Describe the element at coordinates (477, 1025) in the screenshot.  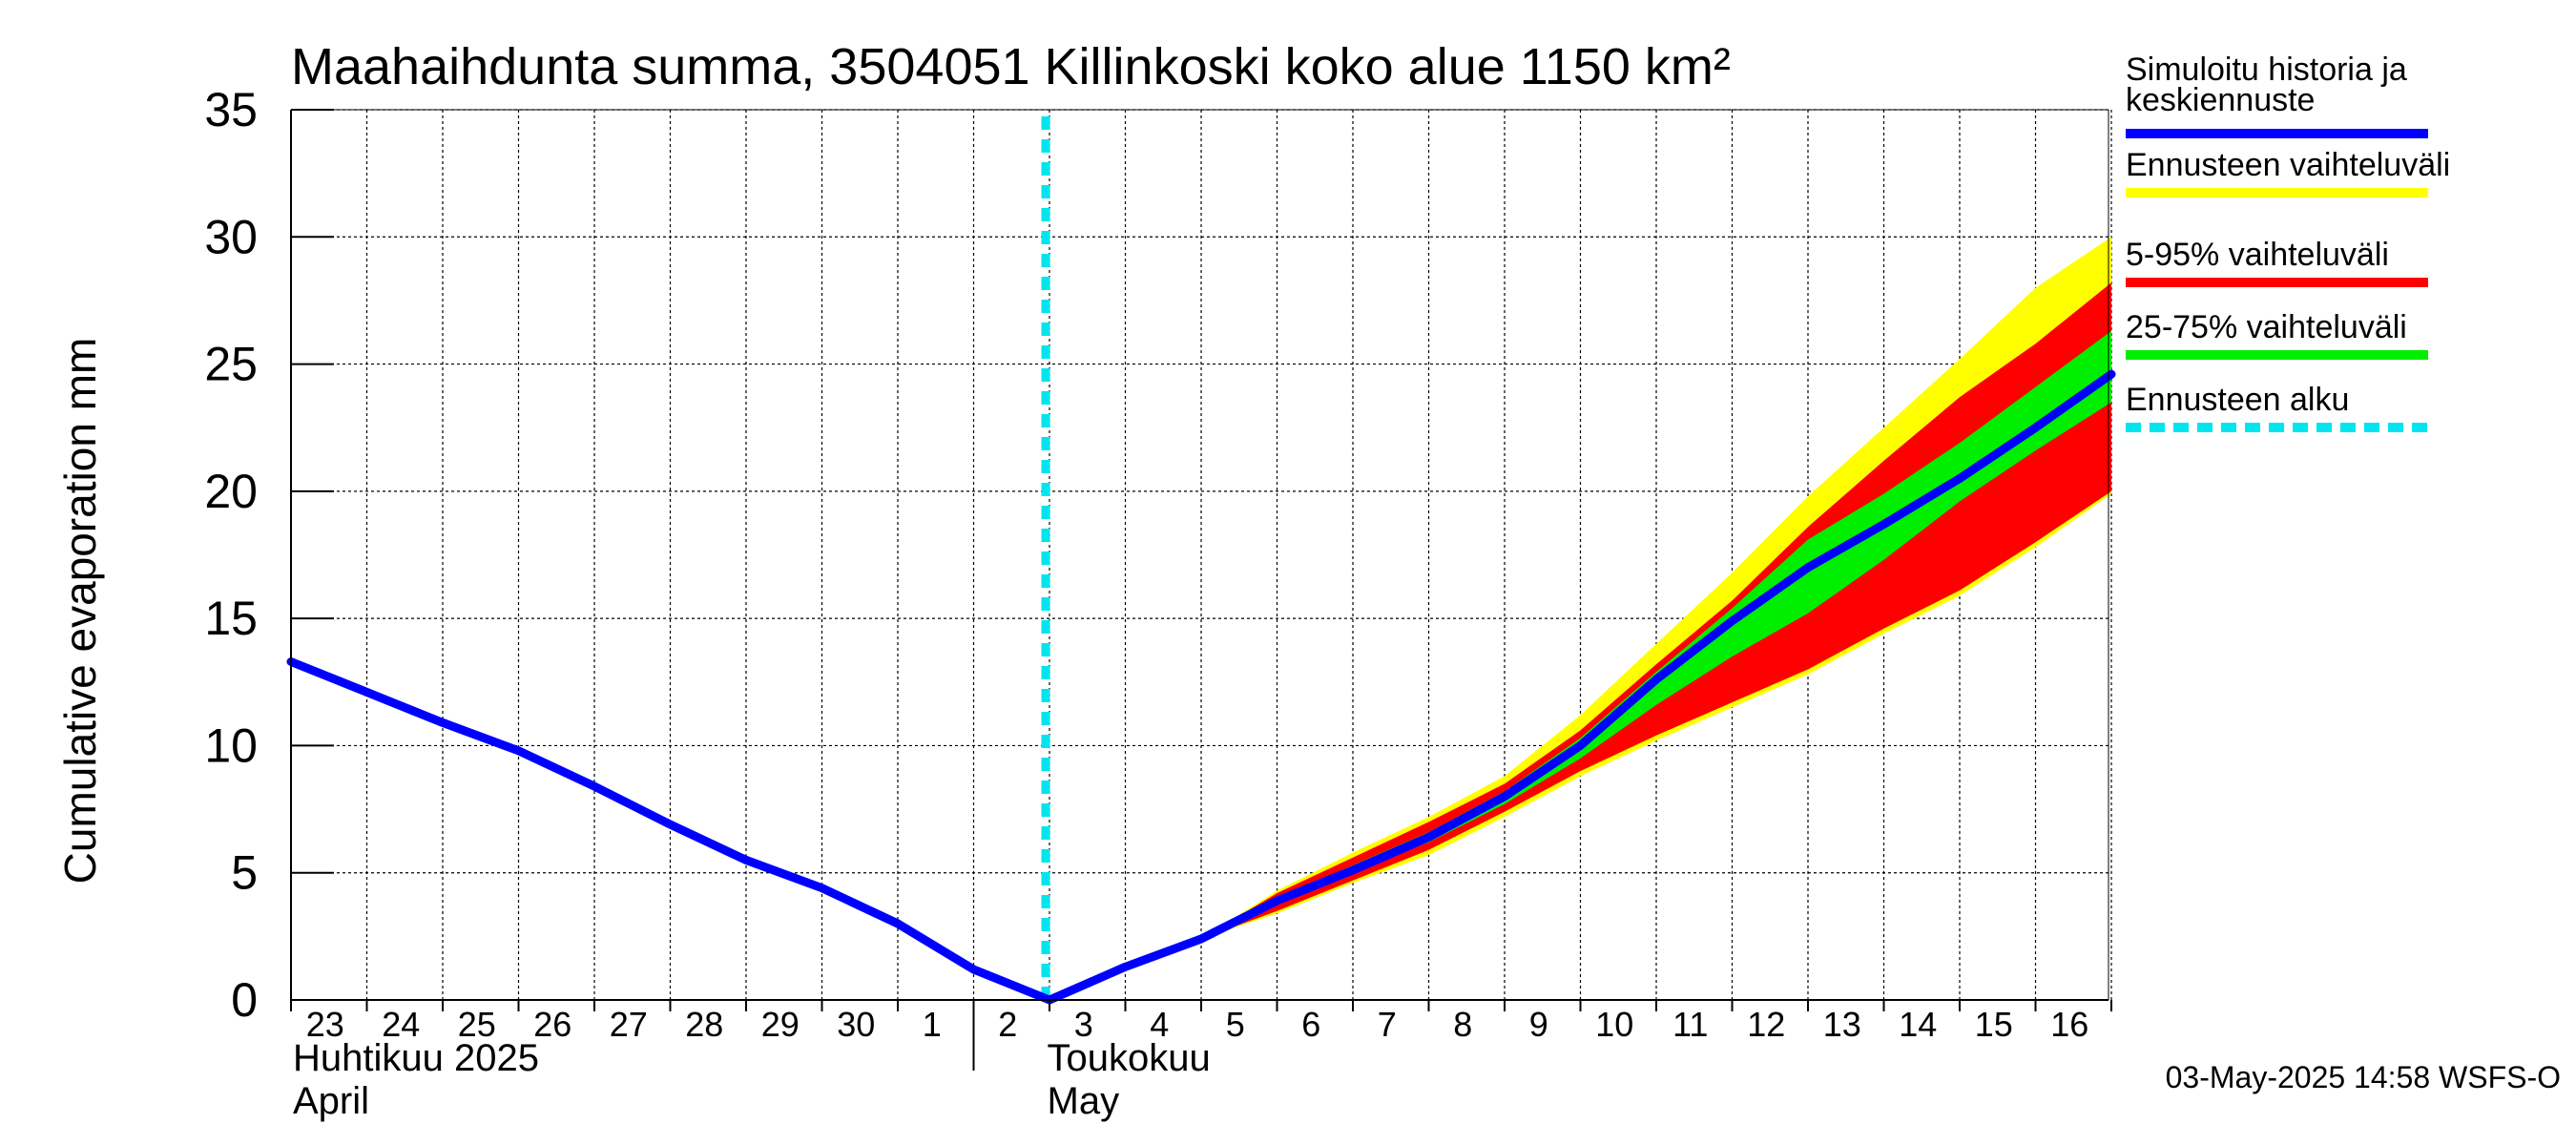
I see `x-tick-label: 25` at that location.